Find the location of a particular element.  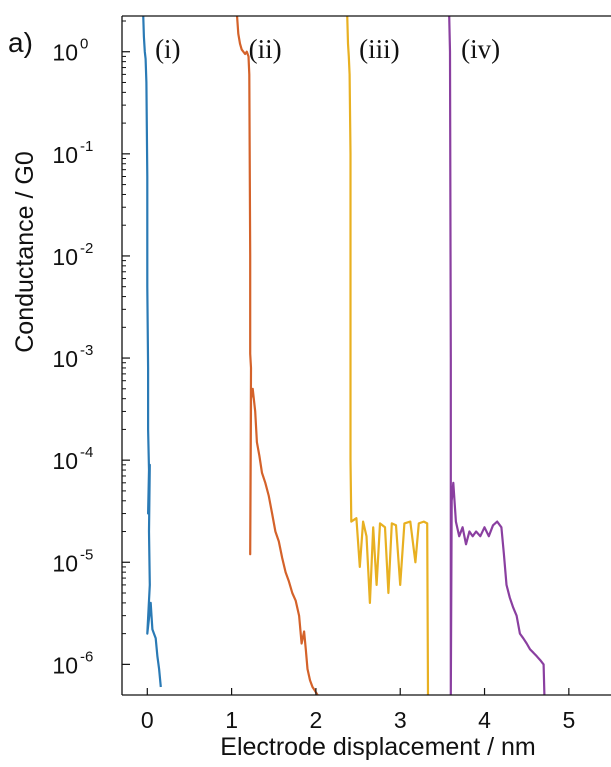

trace-label-4: (iv) is located at coordinates (480, 49).